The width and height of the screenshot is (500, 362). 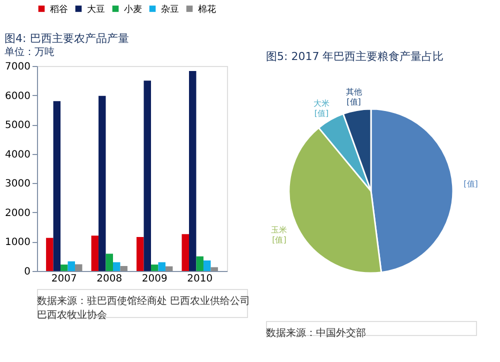 I want to click on slice-label: 大米, so click(x=321, y=103).